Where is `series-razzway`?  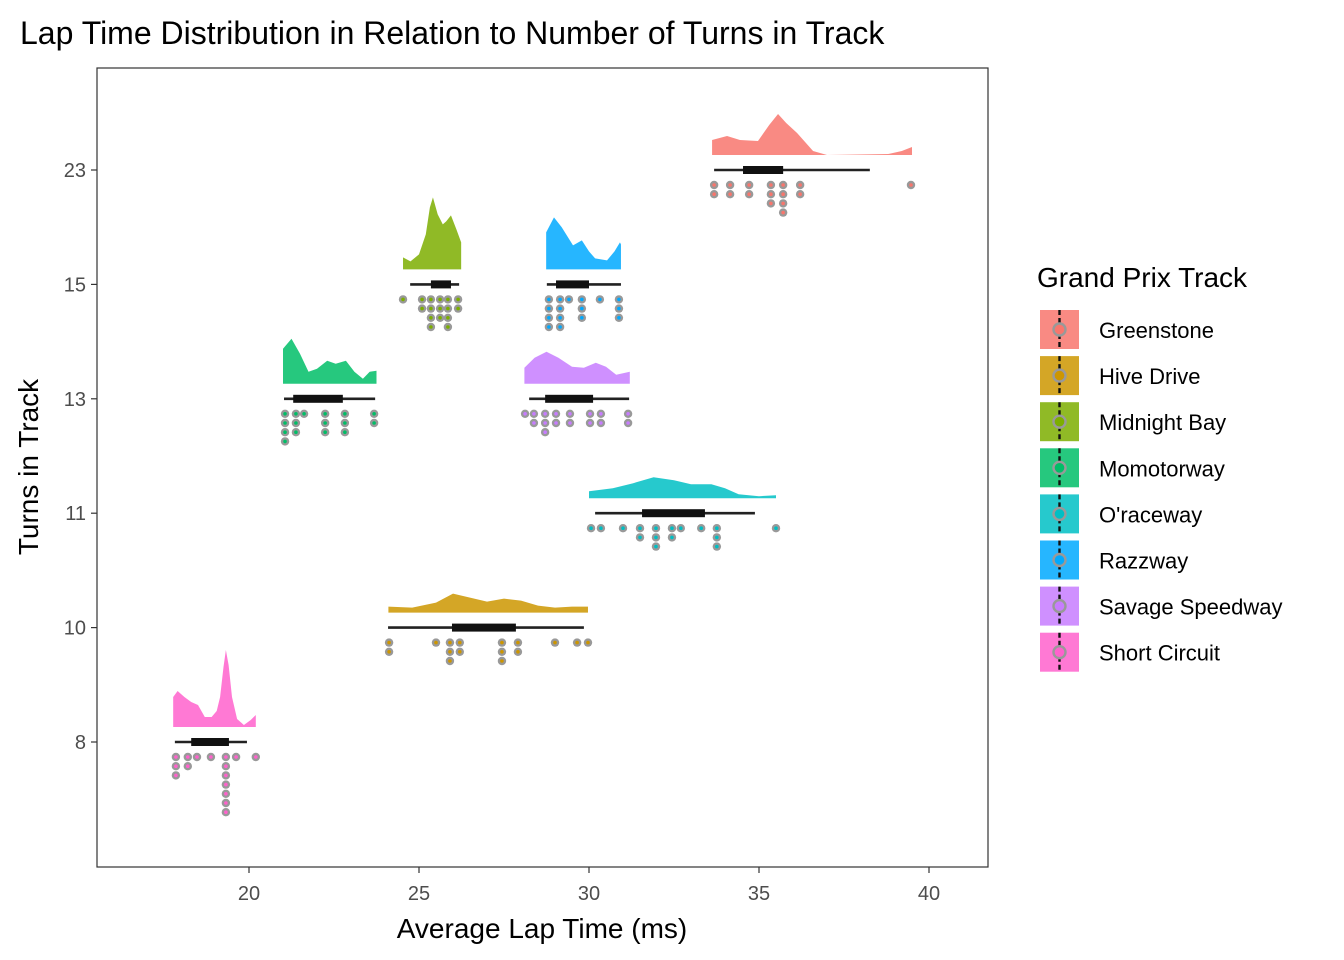
series-razzway is located at coordinates (584, 274).